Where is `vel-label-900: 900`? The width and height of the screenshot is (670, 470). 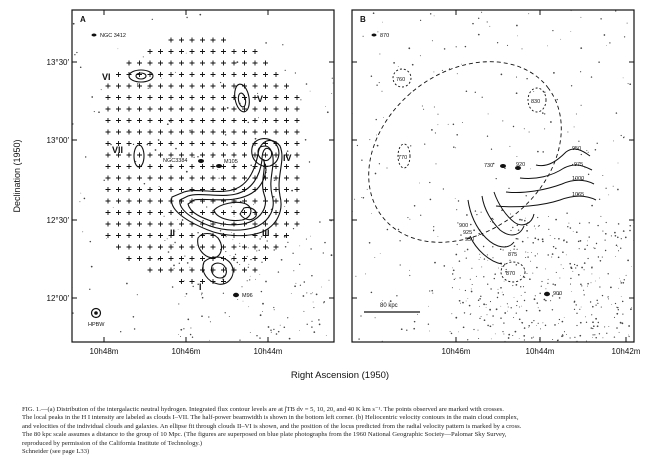 vel-label-900: 900 is located at coordinates (463, 226).